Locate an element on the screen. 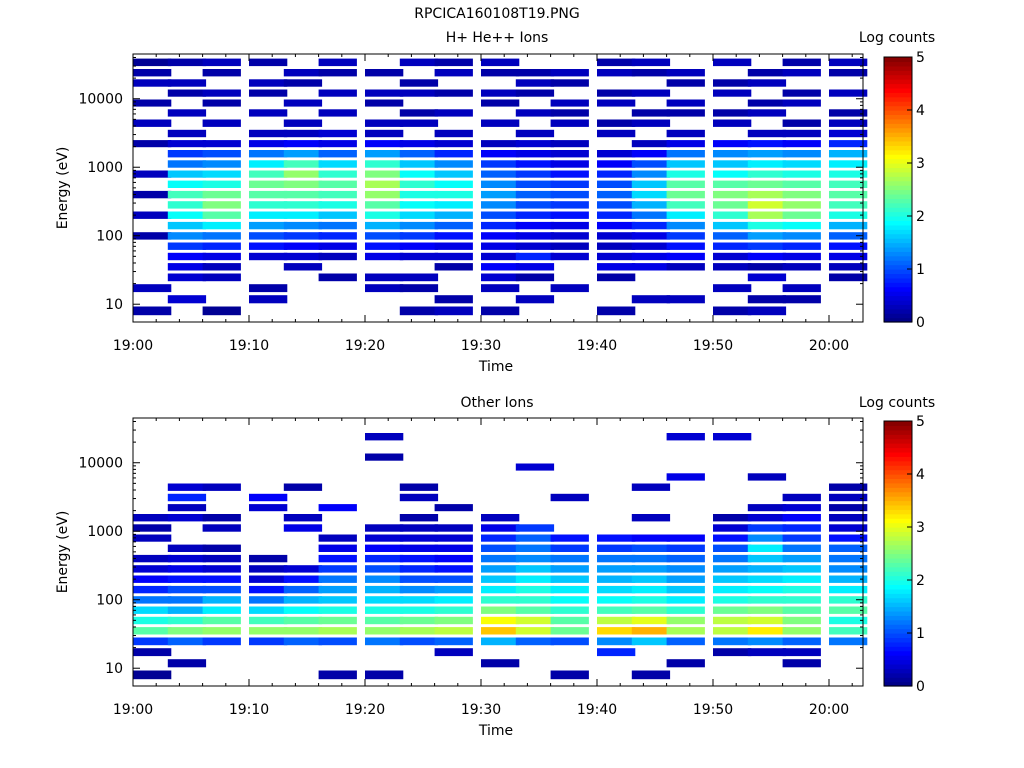  y-tick-label: 100 is located at coordinates (109, 601).